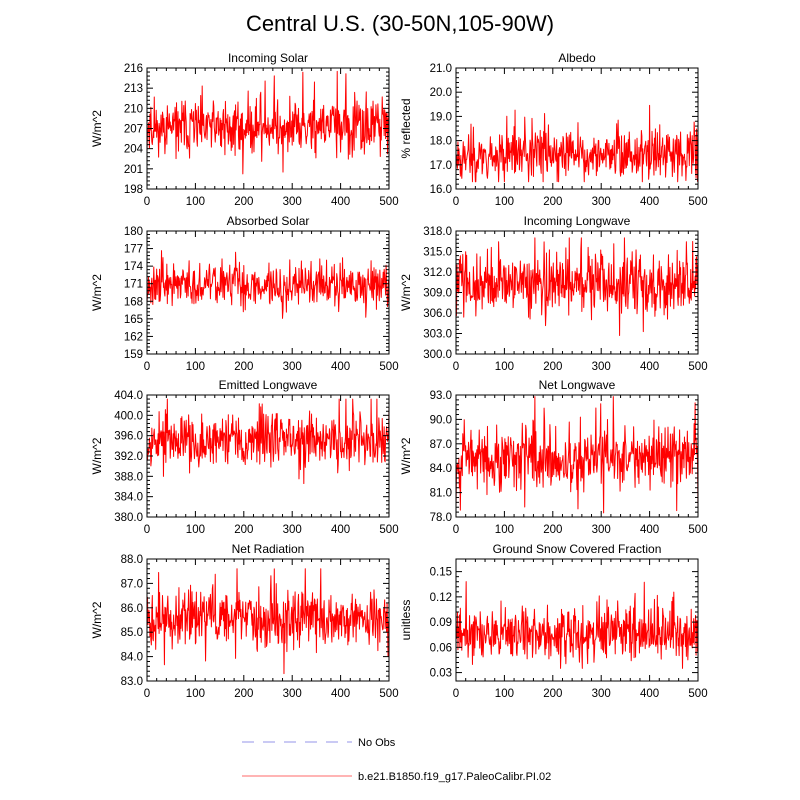 This screenshot has width=800, height=800. Describe the element at coordinates (377, 743) in the screenshot. I see `legend-label-no-obs: No Obs` at that location.